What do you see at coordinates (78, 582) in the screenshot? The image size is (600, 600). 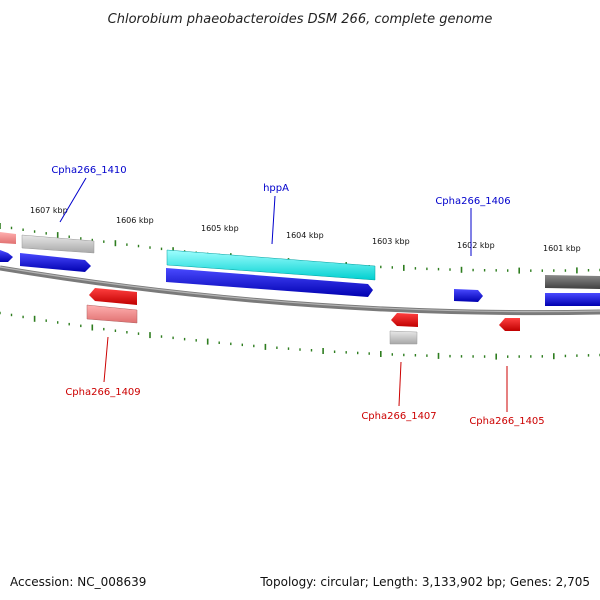 I see `accession-text: Accession: NC_008639` at bounding box center [78, 582].